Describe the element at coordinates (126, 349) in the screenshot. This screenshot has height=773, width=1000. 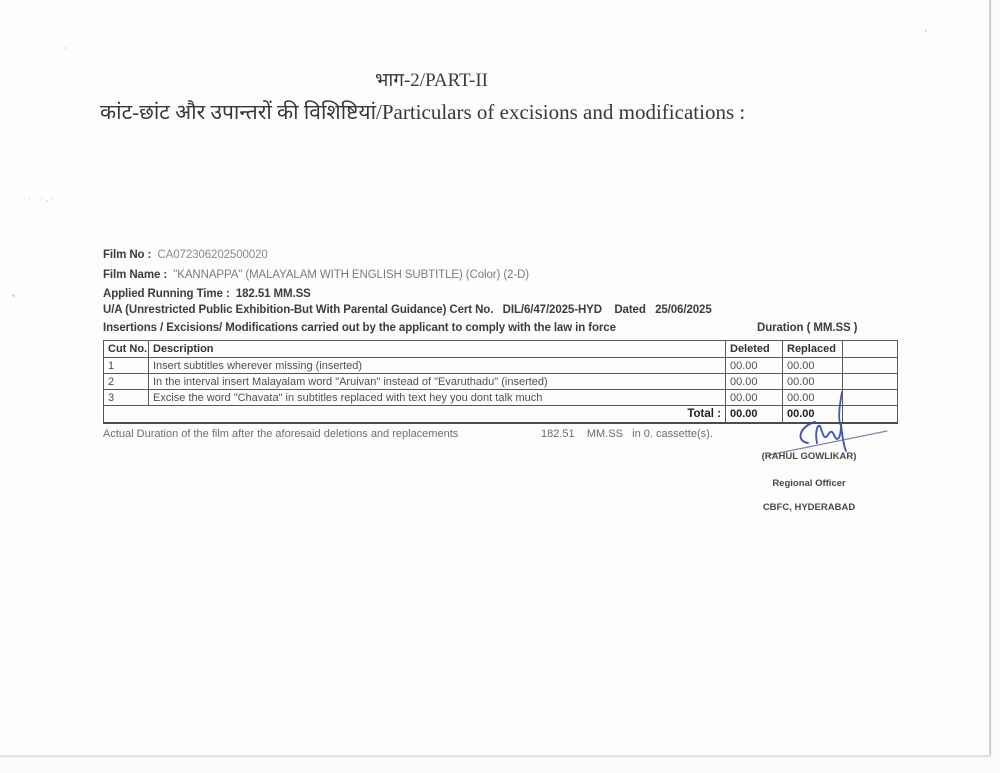
I see `col-cut-no: Cut No.` at that location.